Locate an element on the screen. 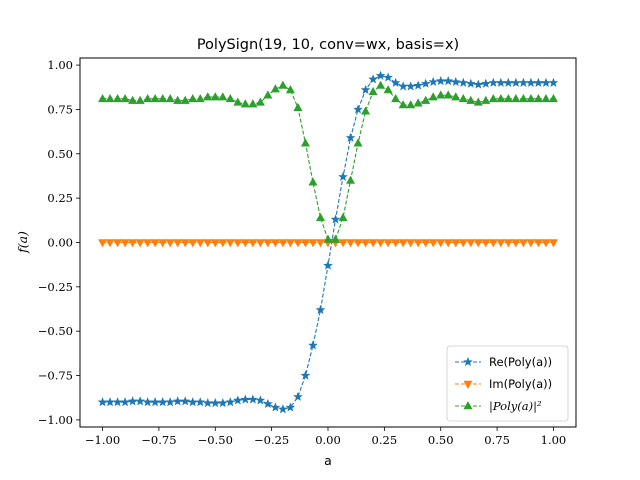 Image resolution: width=640 pixels, height=480 pixels. legend-marker is located at coordinates (468, 361).